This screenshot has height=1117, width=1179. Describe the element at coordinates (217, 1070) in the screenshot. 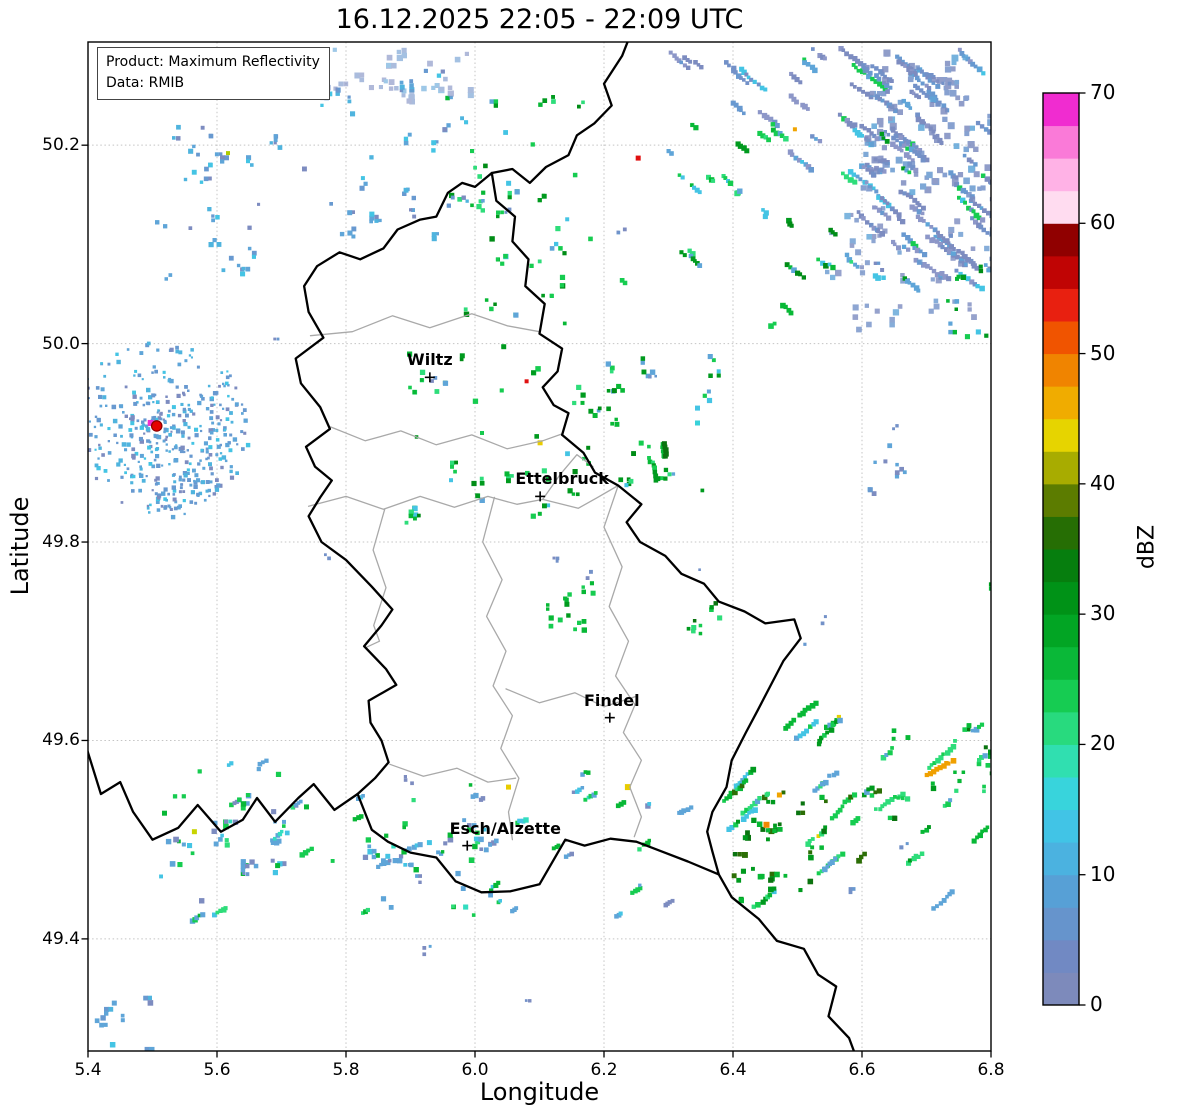

I see `x-tick-label: 5.6` at that location.